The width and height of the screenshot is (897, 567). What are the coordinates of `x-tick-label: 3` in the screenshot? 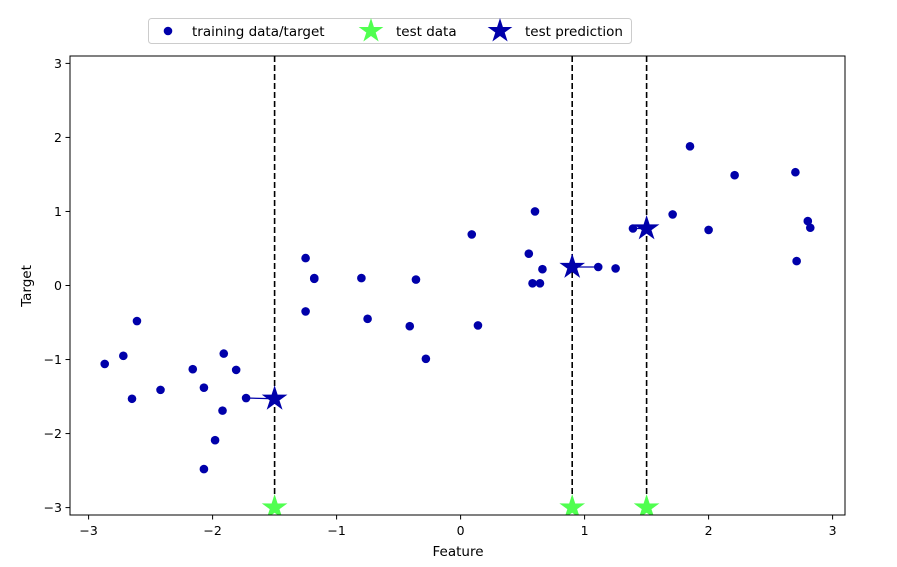 It's located at (833, 530).